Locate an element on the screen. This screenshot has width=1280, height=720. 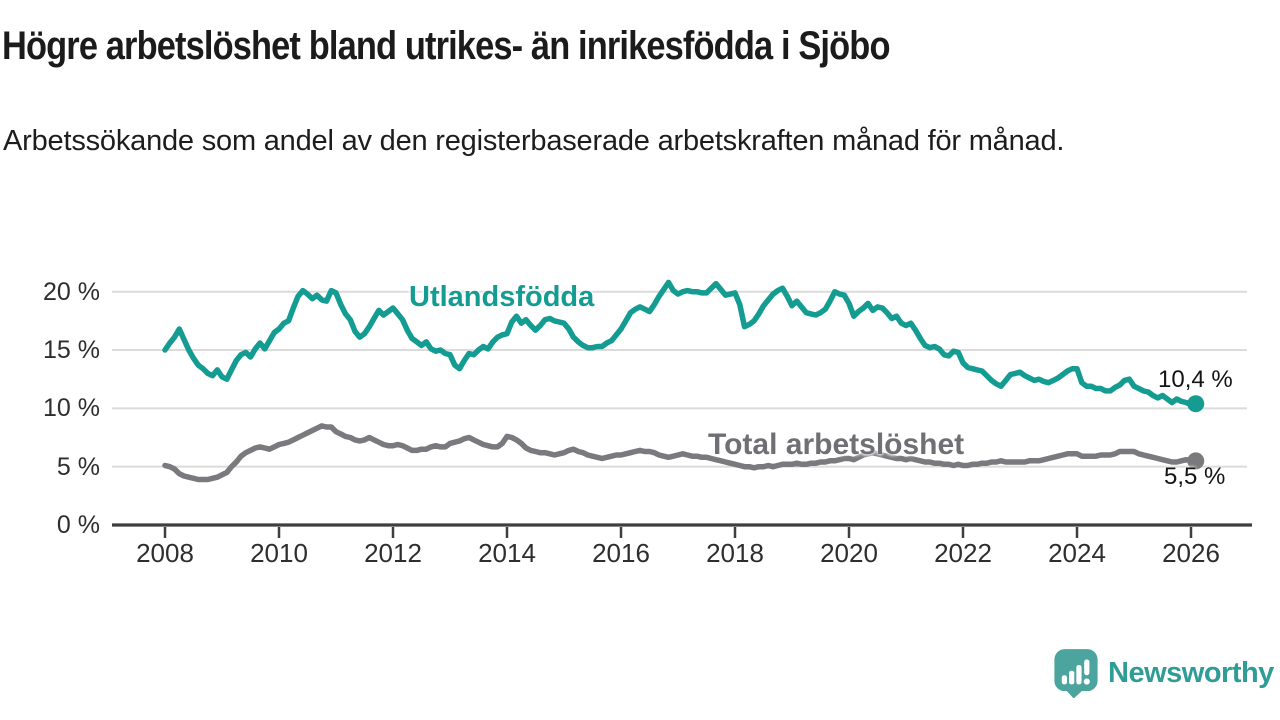
x-axis-tick-label: 2016 is located at coordinates (621, 553).